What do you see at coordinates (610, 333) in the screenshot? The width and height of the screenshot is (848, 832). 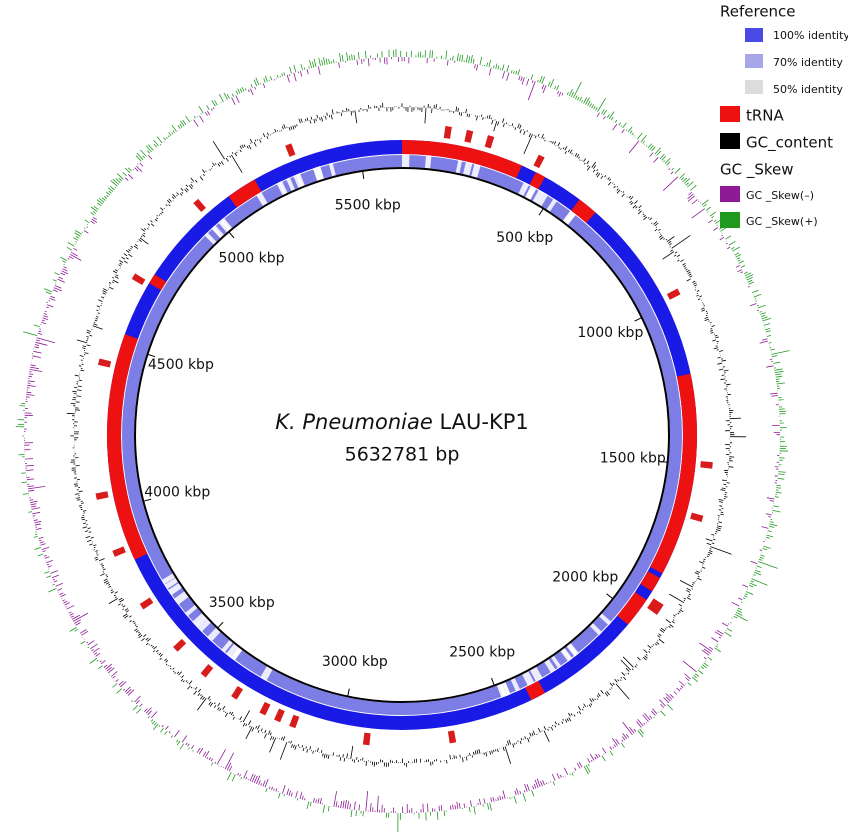 I see `scale-label: 1000 kbp` at bounding box center [610, 333].